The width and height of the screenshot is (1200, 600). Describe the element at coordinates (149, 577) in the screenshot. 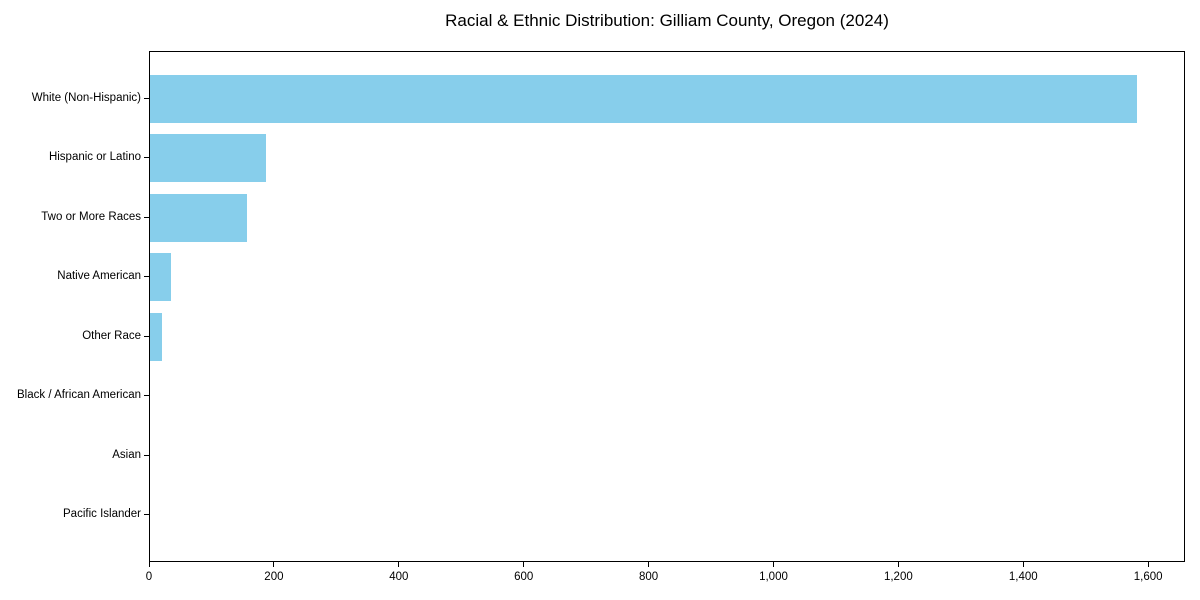

I see `x-tick-label: 0` at that location.